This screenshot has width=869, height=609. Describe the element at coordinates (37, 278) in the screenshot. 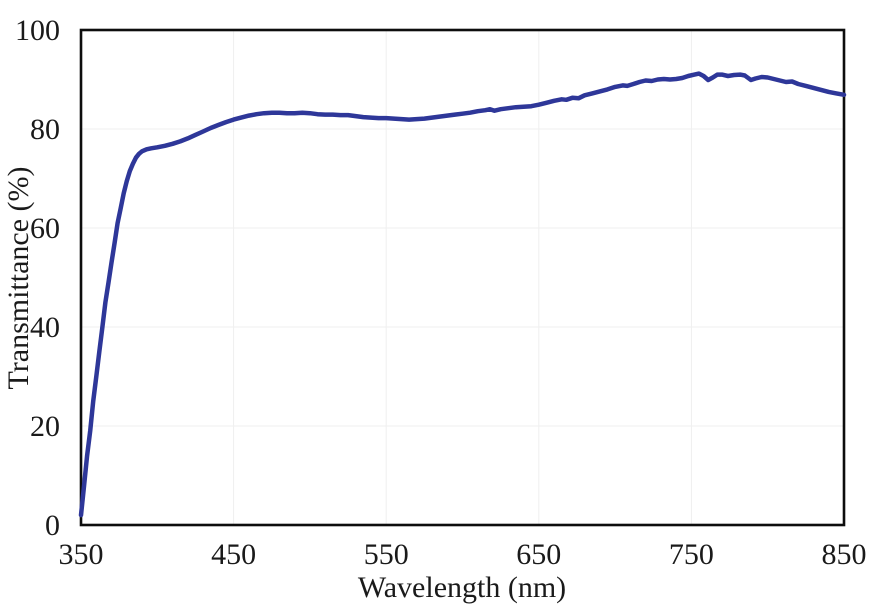

I see `y-axis-tick-labels: 0 20 40 60 80 100` at that location.